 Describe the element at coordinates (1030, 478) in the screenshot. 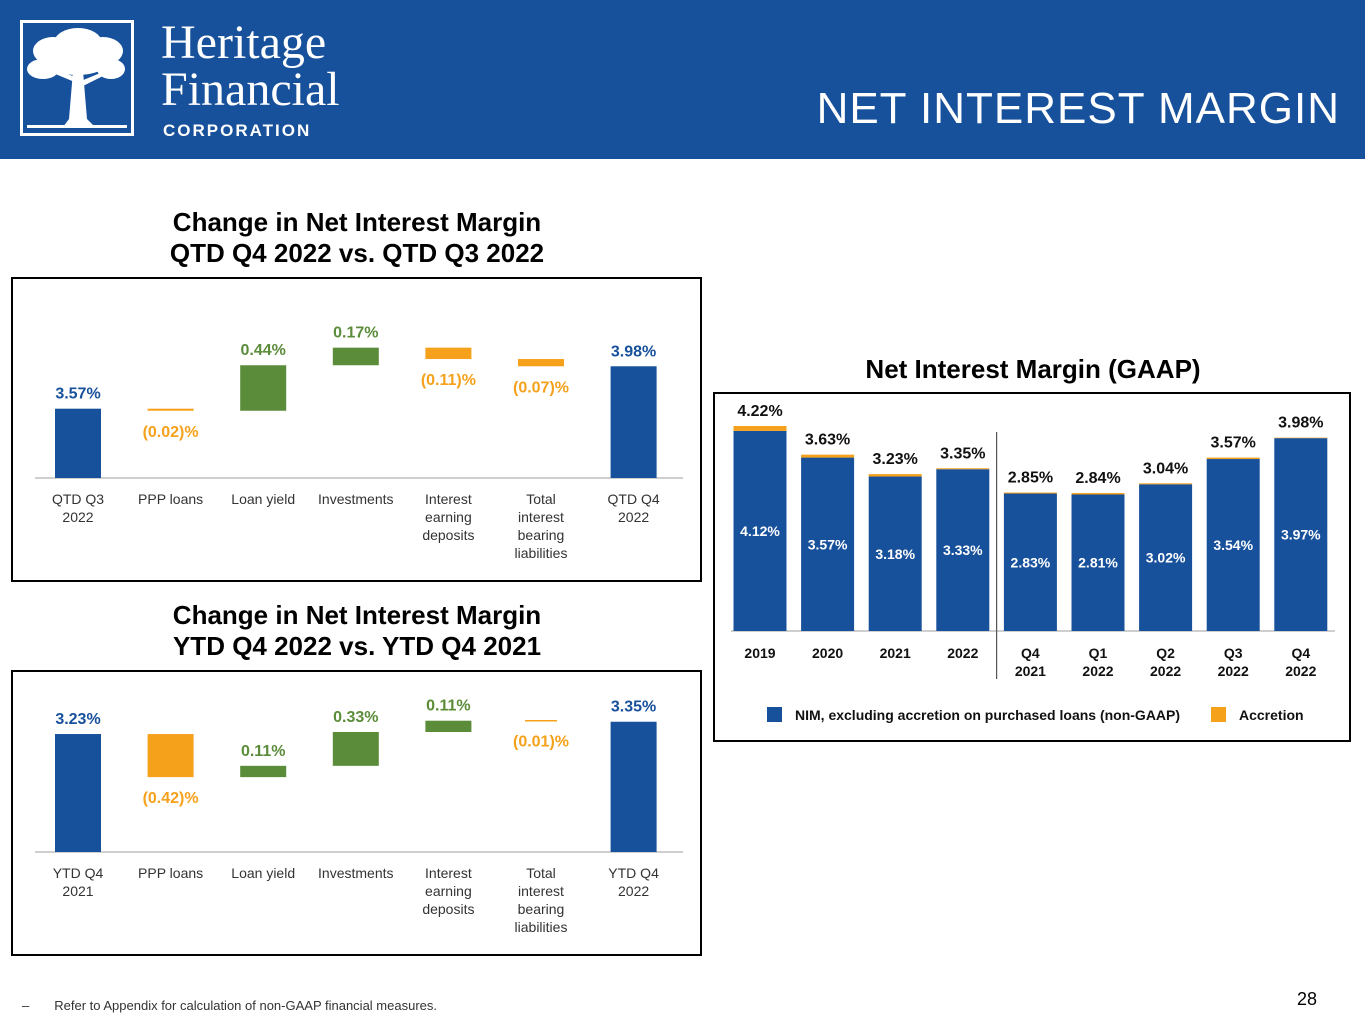

I see `total-value-label: 2.85%` at that location.